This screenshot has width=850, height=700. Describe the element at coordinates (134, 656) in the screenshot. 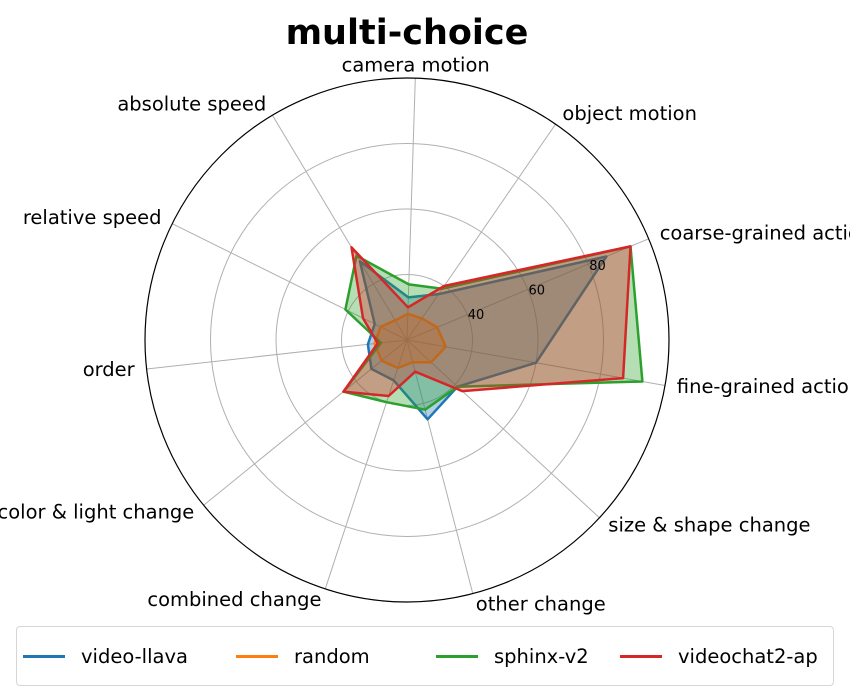

I see `legend-label: video-llava` at that location.